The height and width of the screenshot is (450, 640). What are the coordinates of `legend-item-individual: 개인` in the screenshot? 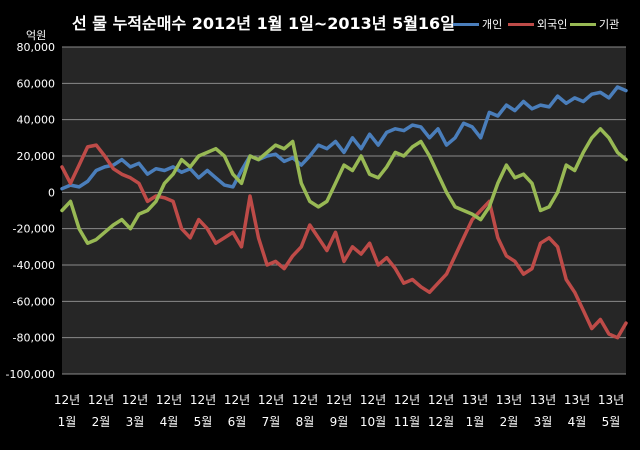 It's located at (477, 24).